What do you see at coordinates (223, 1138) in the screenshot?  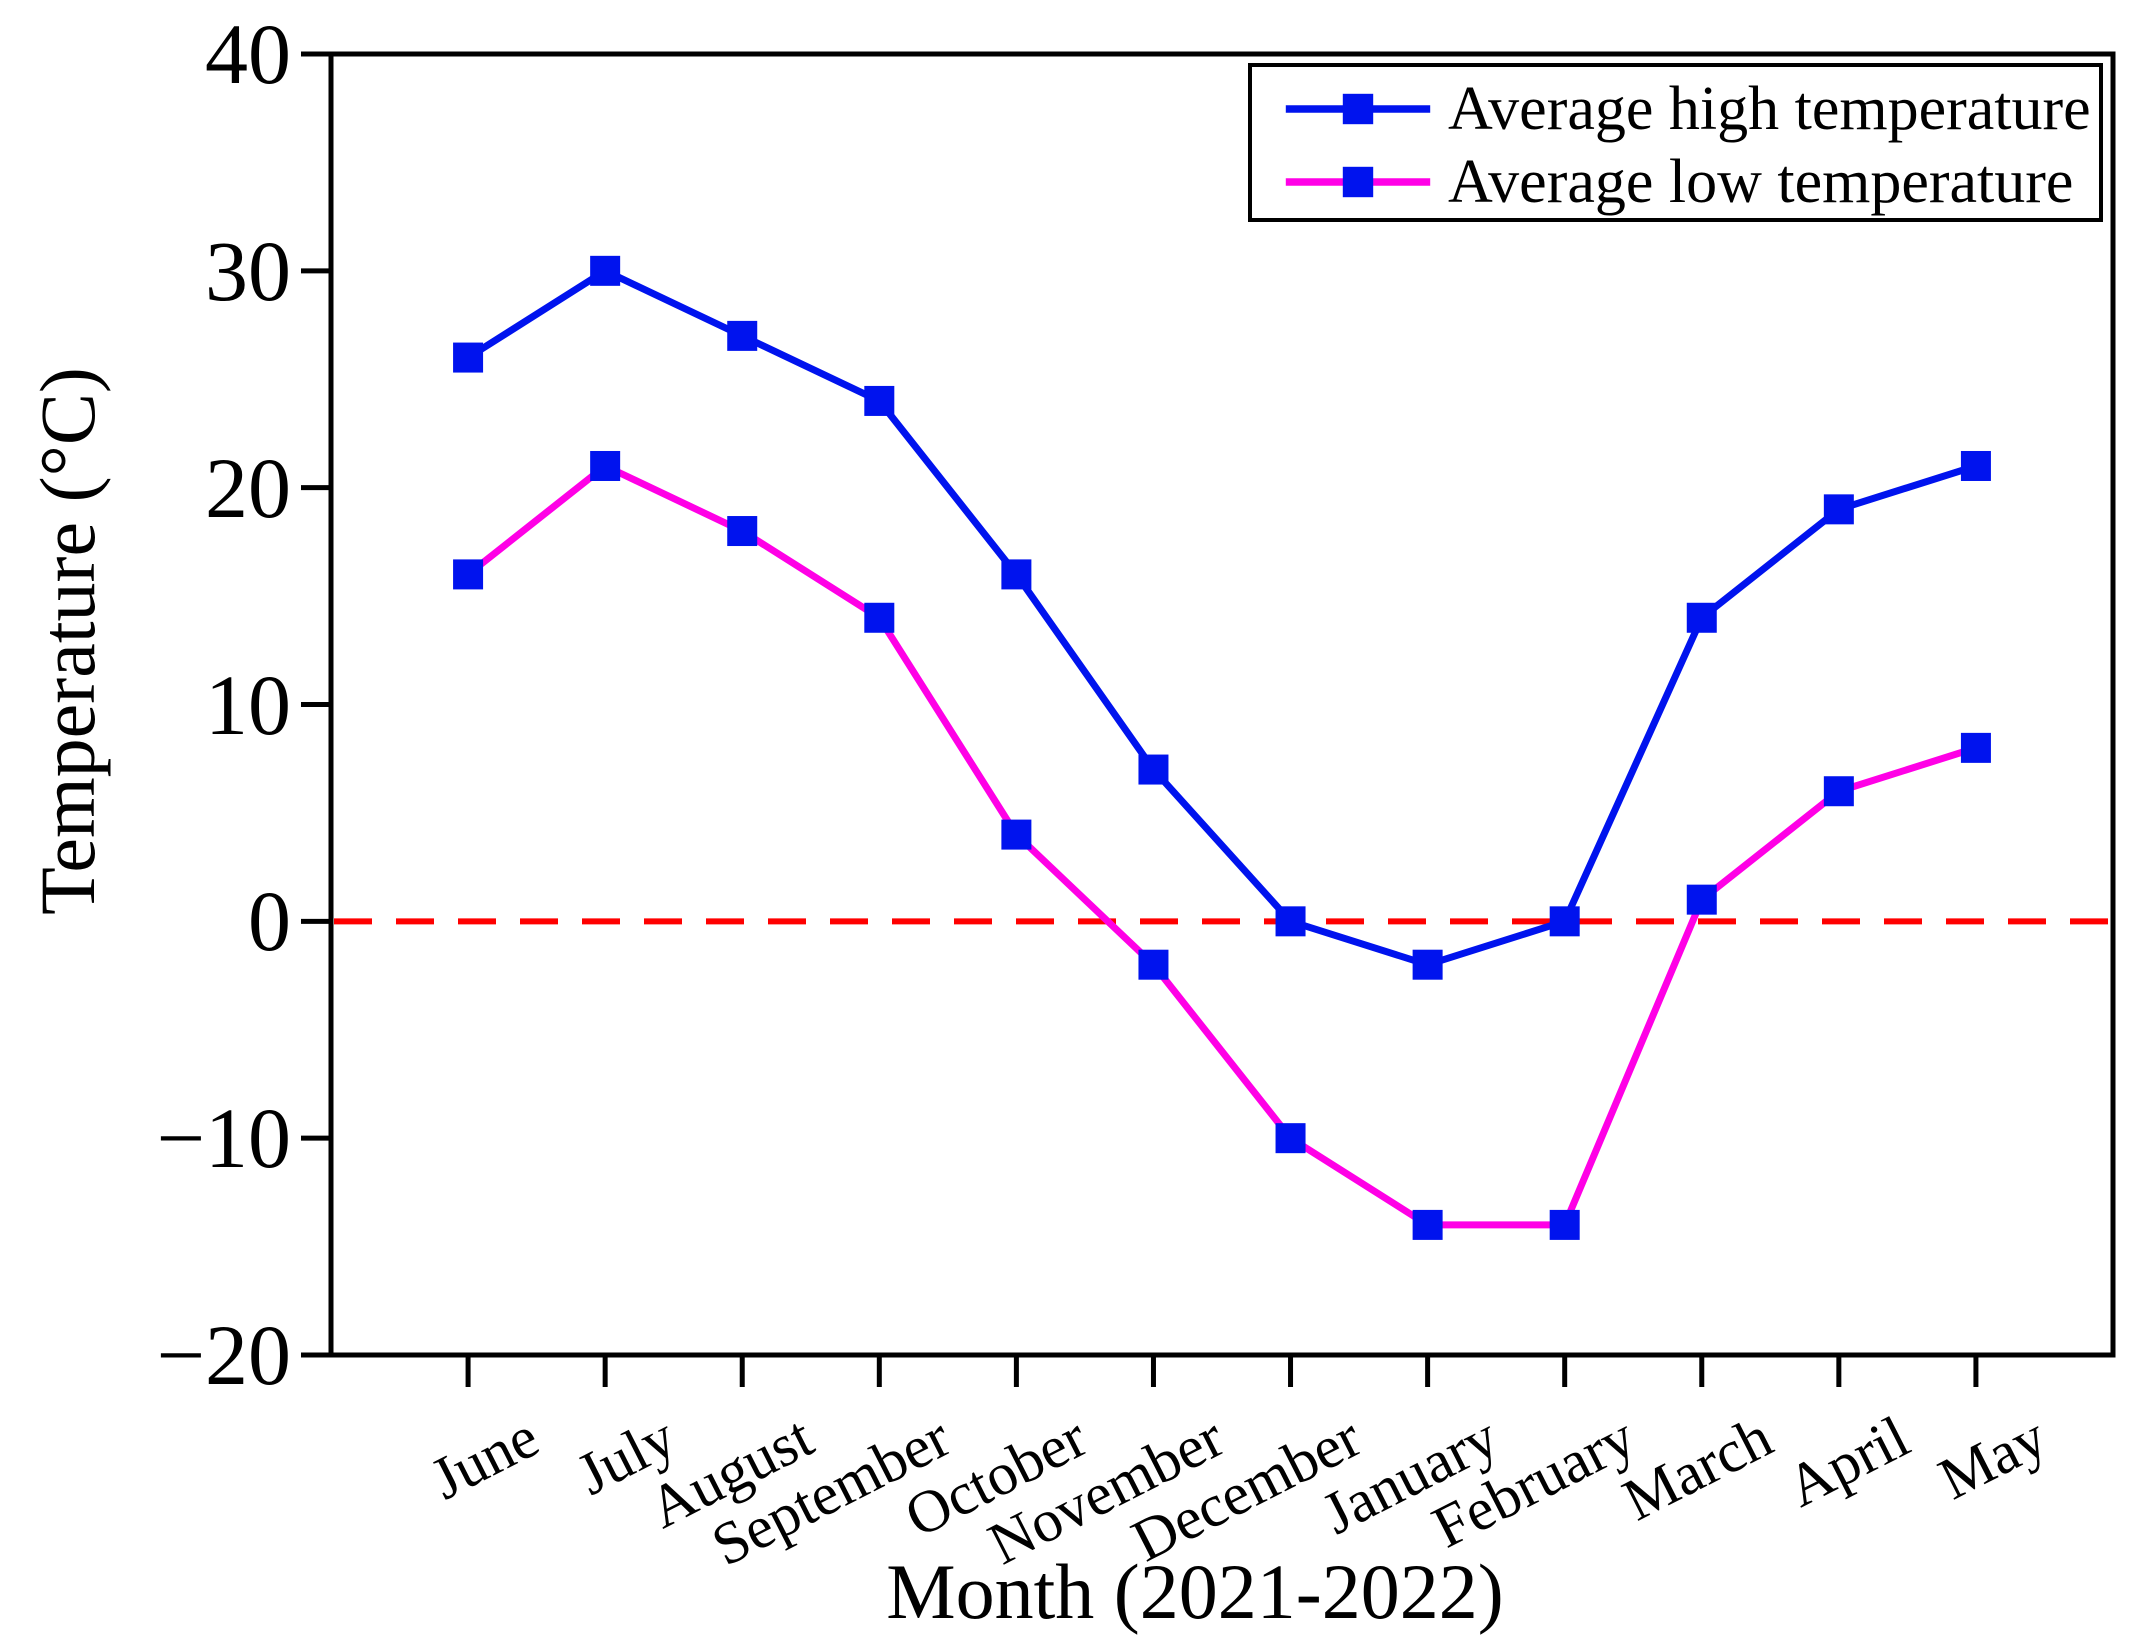 I see `y-tick-label: −10` at bounding box center [223, 1138].